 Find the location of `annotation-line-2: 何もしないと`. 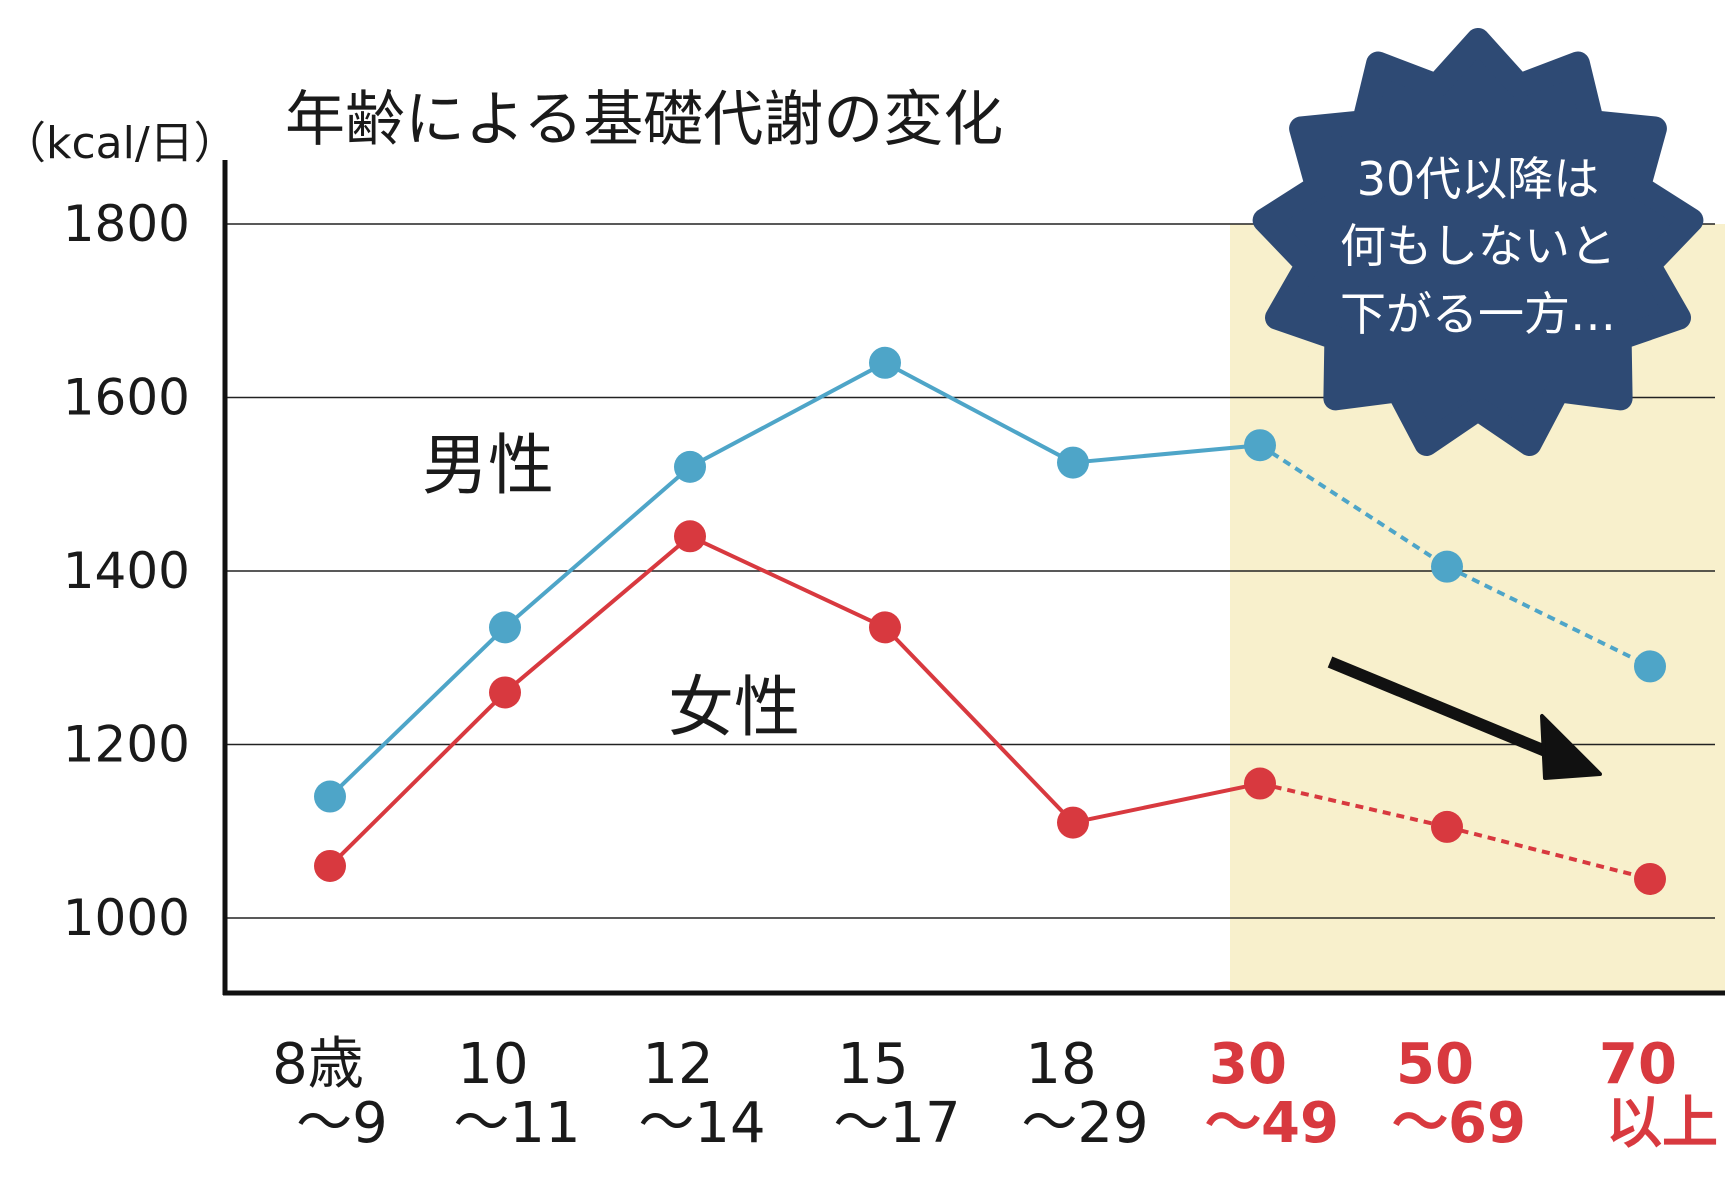

annotation-line-2: 何もしないと is located at coordinates (1478, 246).